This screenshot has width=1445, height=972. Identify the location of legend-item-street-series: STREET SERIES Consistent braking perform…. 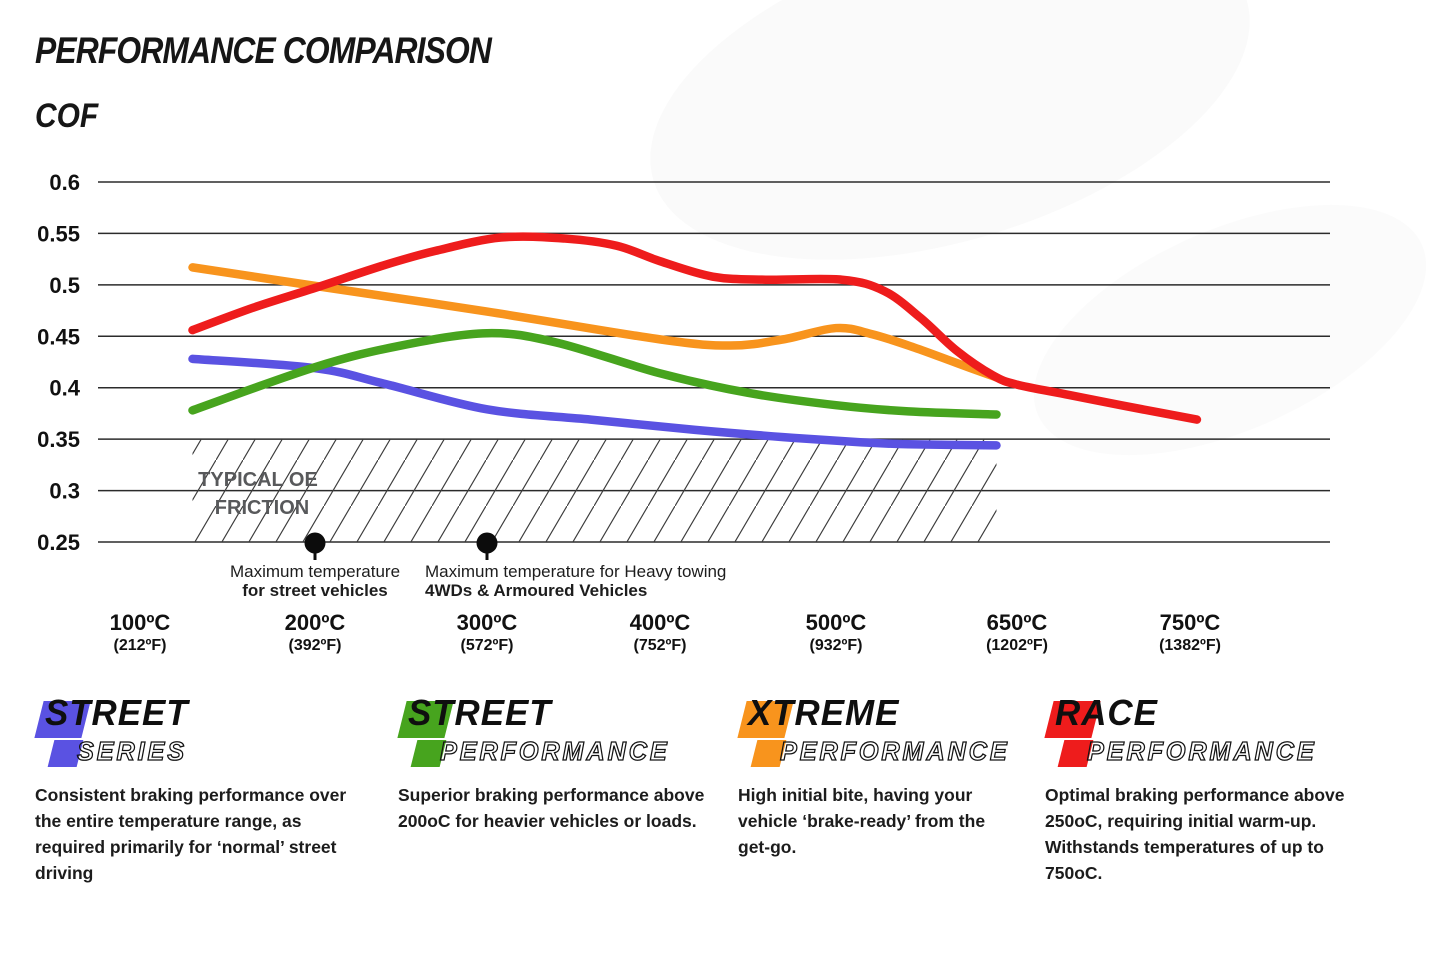
(196, 789).